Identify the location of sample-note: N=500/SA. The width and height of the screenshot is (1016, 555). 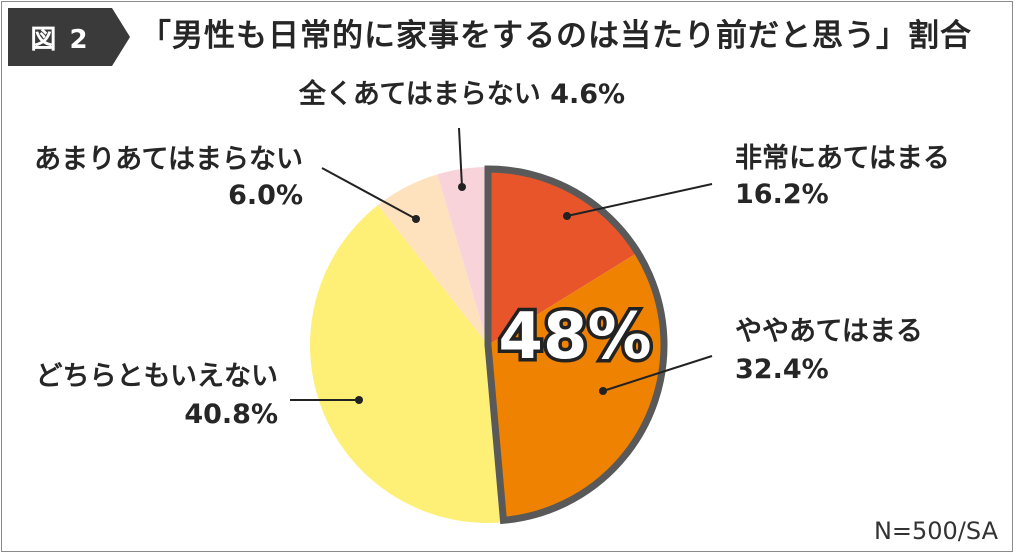
(935, 531).